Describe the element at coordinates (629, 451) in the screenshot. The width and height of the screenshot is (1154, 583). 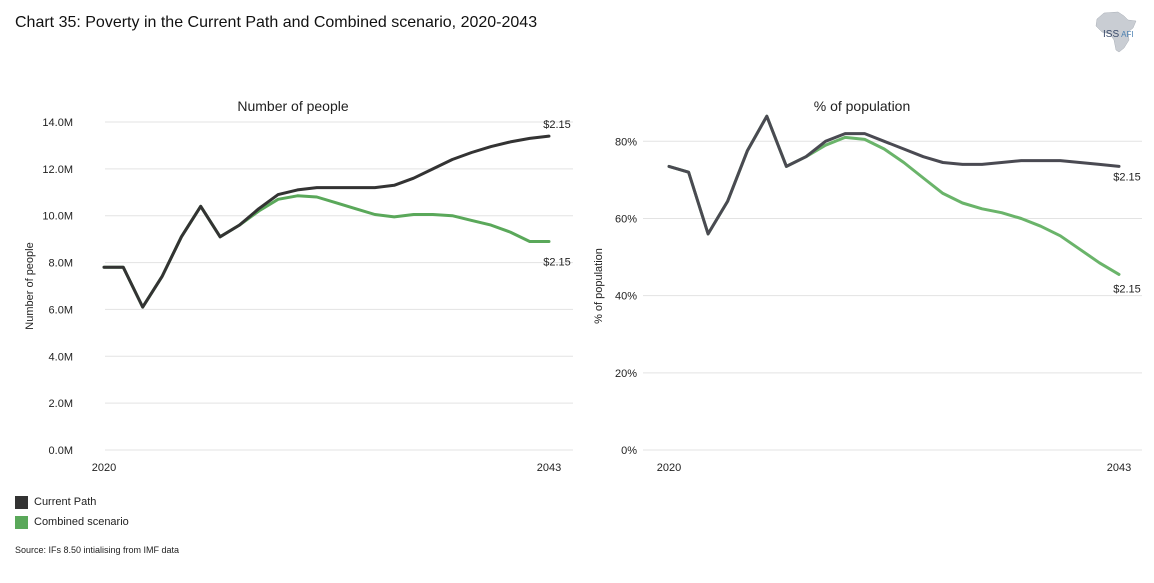
I see `y-tick-label: 0%` at that location.